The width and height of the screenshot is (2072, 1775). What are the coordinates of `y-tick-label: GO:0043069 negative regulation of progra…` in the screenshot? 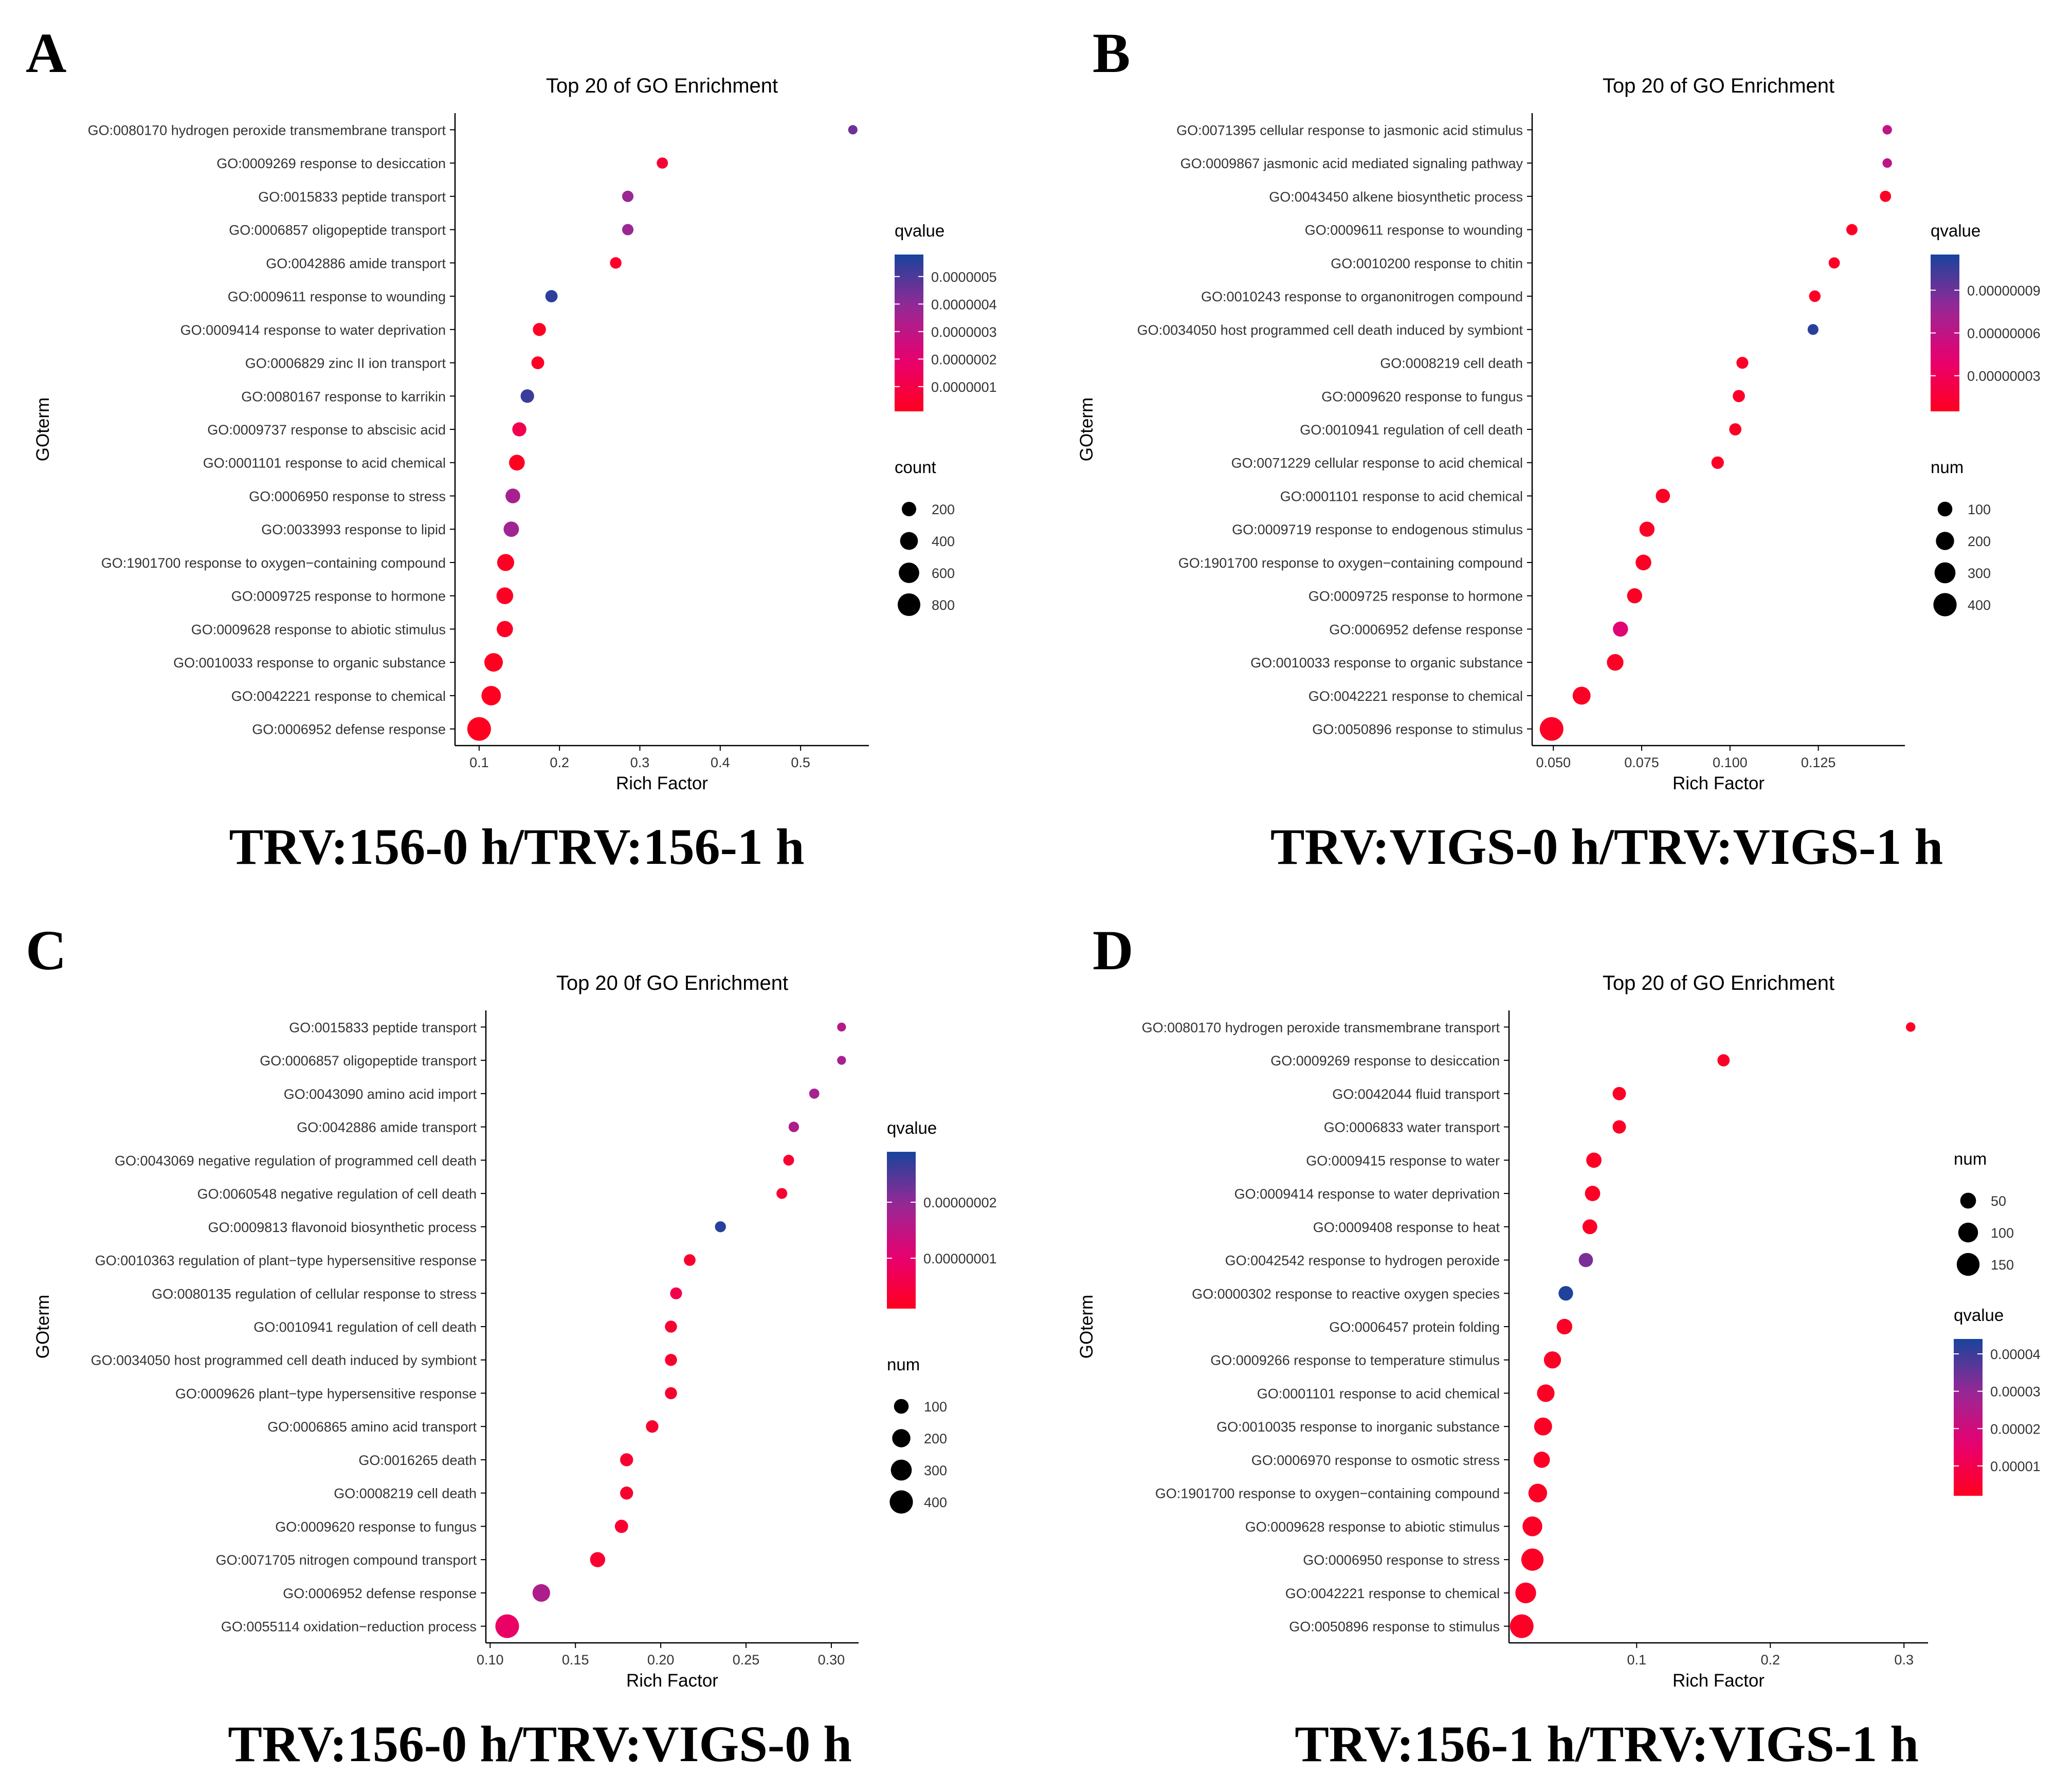 It's located at (296, 1160).